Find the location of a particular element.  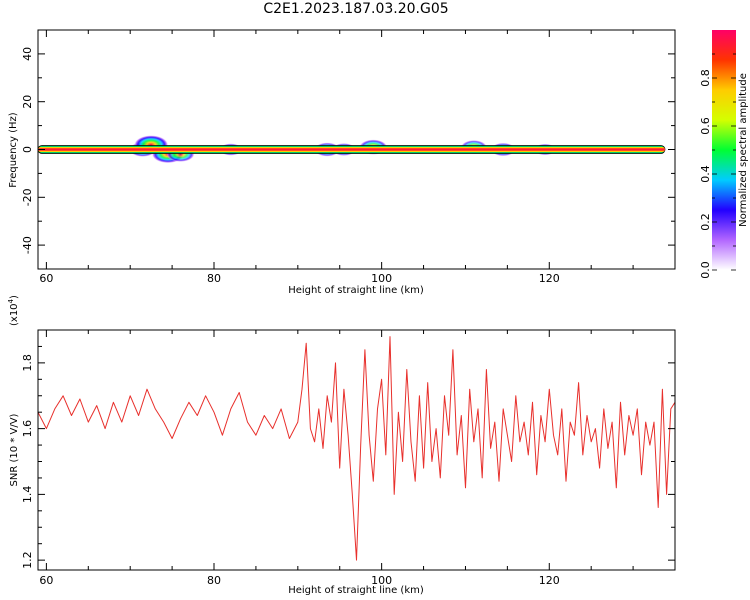

spectrogram-y-tick-label: -40 is located at coordinates (27, 245).